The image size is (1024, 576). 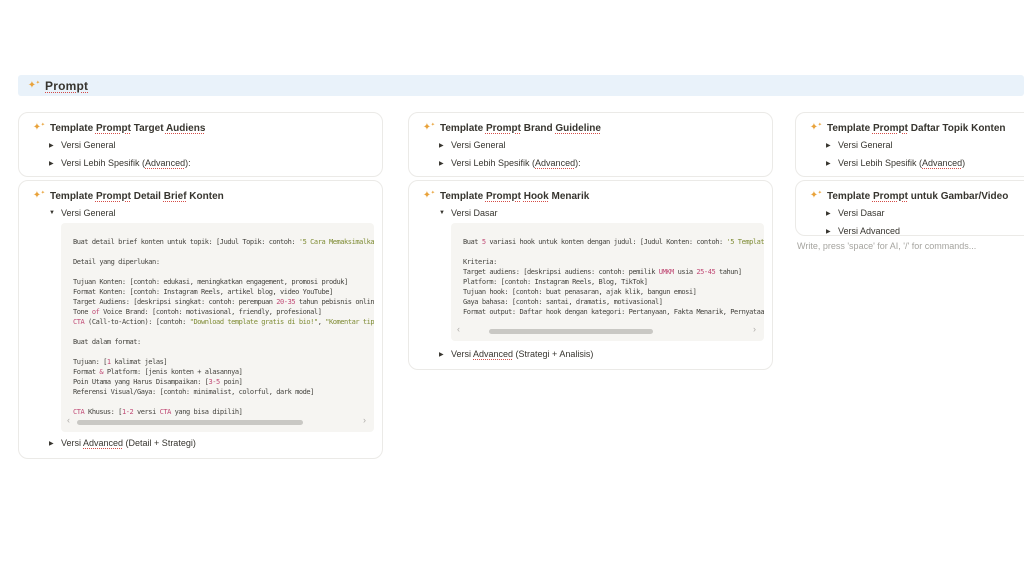 What do you see at coordinates (590, 213) in the screenshot?
I see `toggle-versi-dasar-expanded: ▼ Versi Dasar` at bounding box center [590, 213].